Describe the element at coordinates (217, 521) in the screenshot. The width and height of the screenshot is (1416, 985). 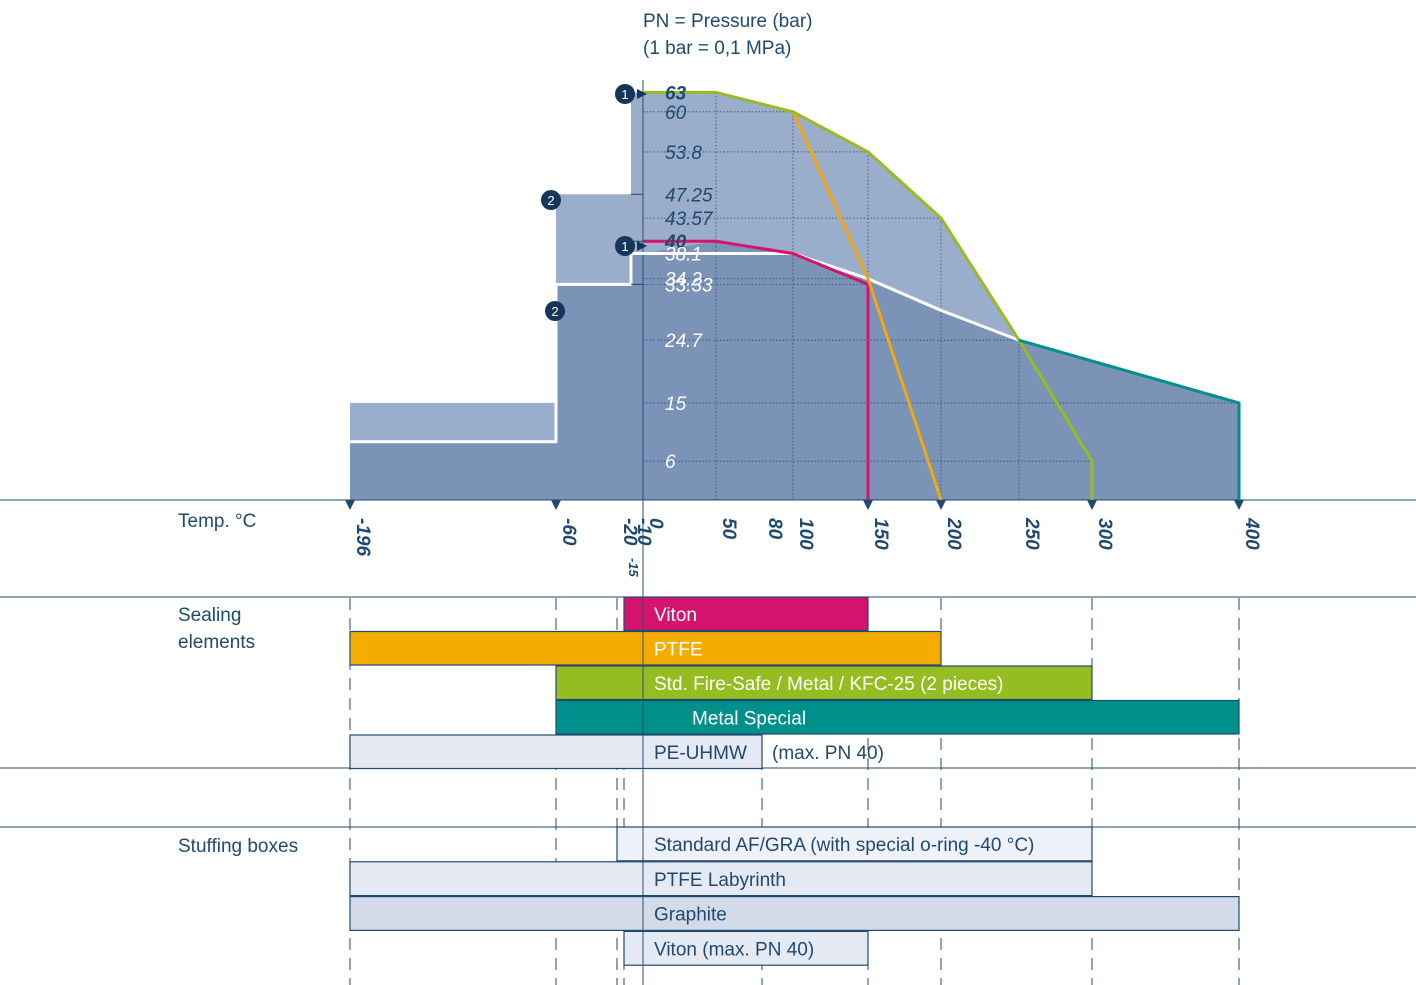
I see `x-axis-title: Temp. °C` at that location.